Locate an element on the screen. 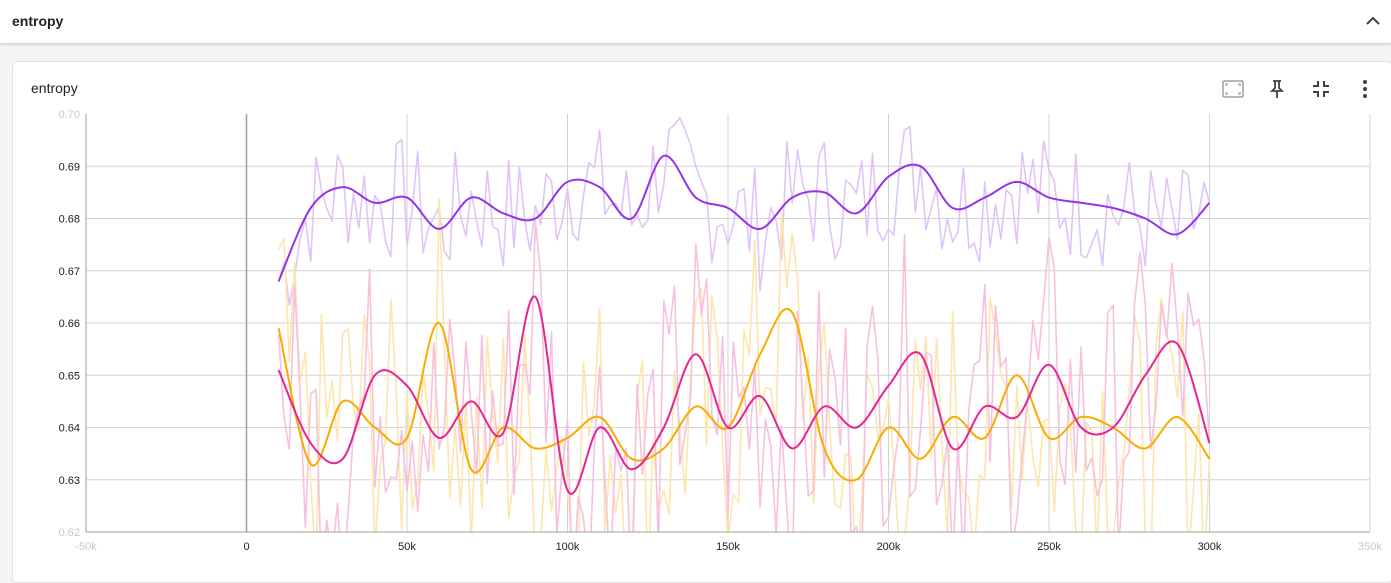 This screenshot has width=1391, height=583. x-tick-label: 0 is located at coordinates (246, 547).